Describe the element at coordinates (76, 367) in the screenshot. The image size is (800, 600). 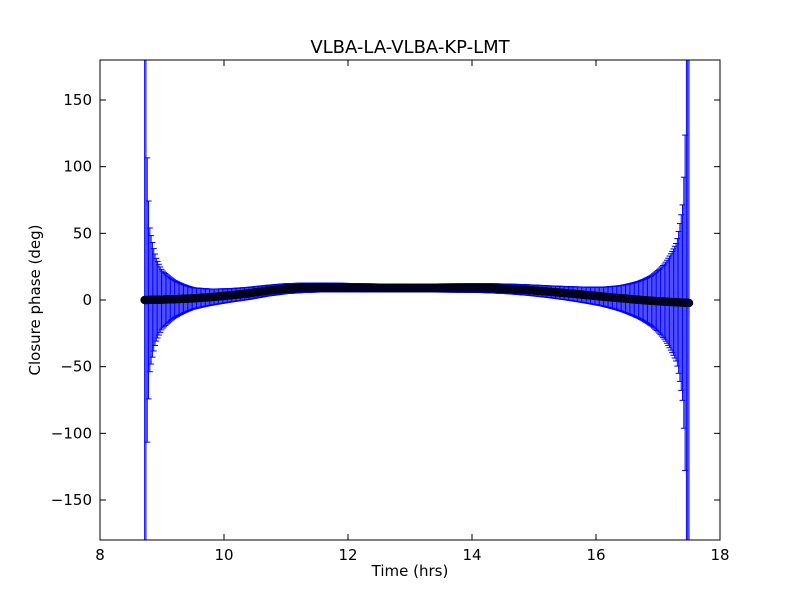
I see `y-tick-label: −50` at that location.